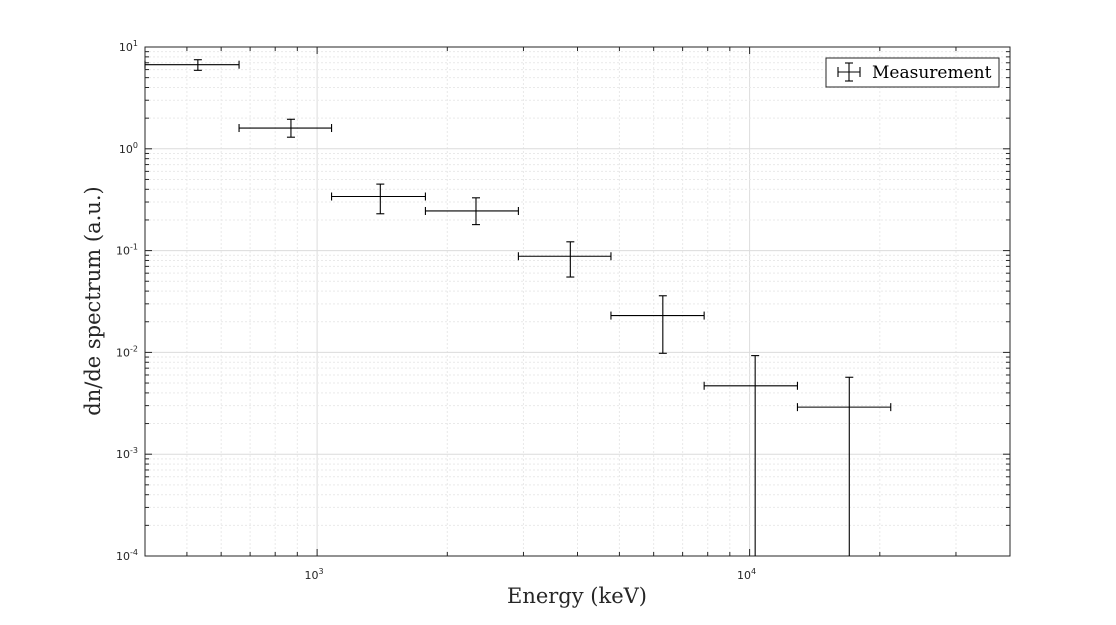 Image resolution: width=1116 pixels, height=625 pixels. What do you see at coordinates (849, 72) in the screenshot?
I see `legend-symbol` at bounding box center [849, 72].